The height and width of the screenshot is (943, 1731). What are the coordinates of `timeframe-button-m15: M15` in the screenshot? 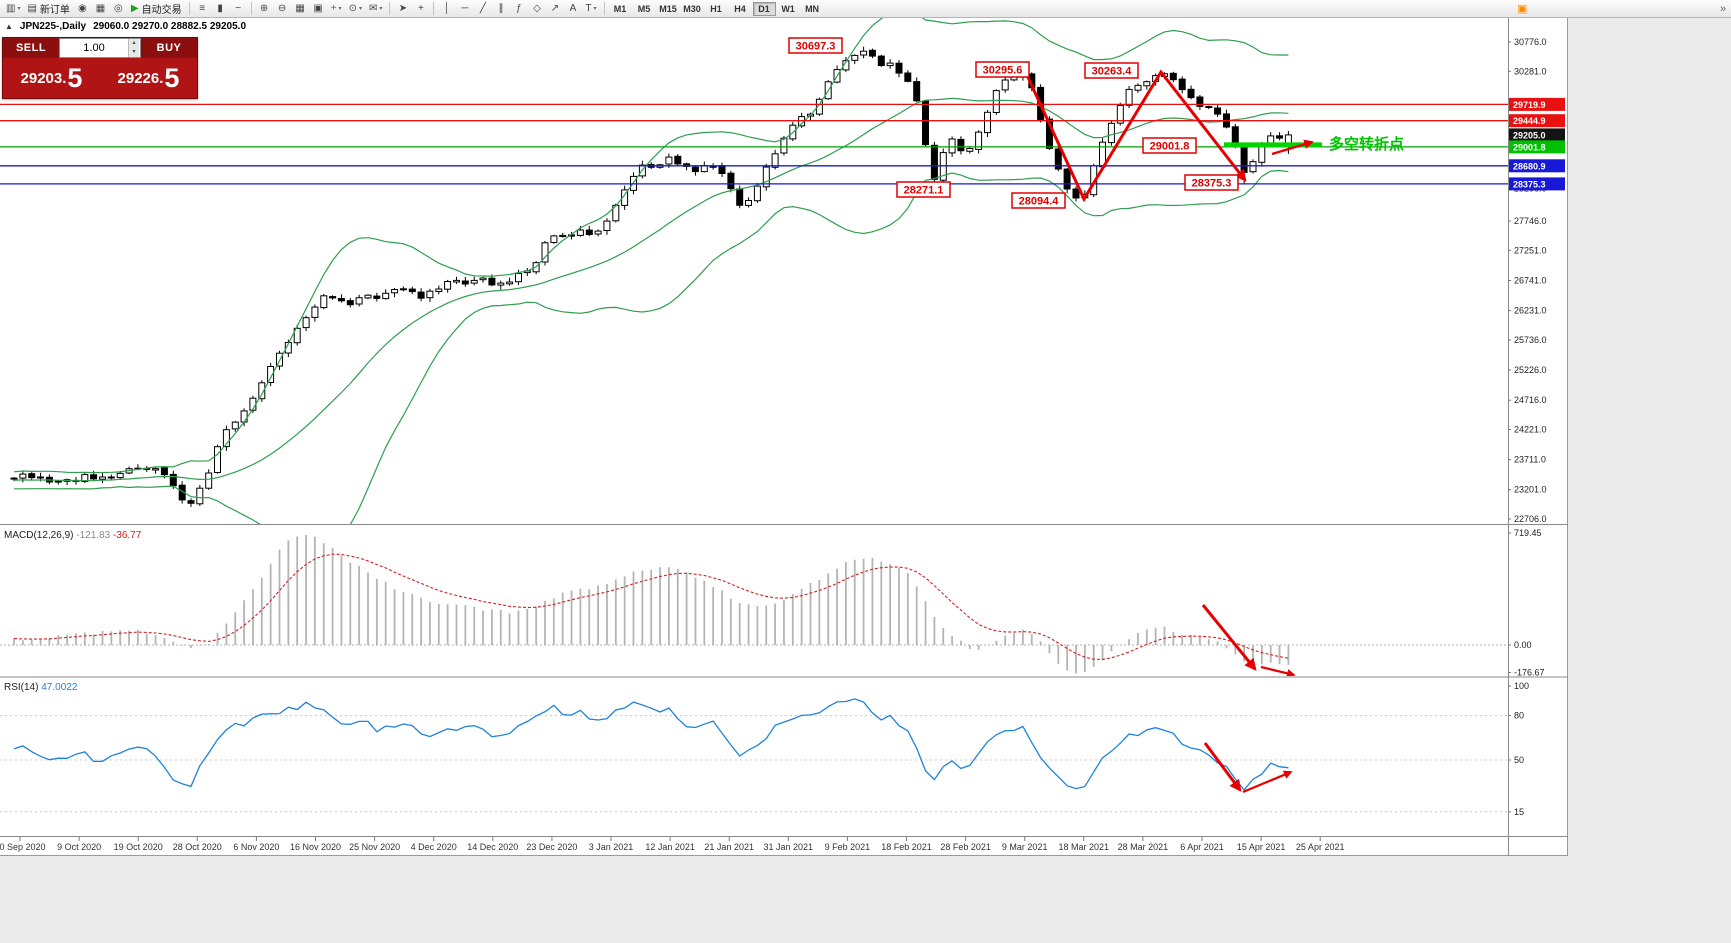 It's located at (668, 8).